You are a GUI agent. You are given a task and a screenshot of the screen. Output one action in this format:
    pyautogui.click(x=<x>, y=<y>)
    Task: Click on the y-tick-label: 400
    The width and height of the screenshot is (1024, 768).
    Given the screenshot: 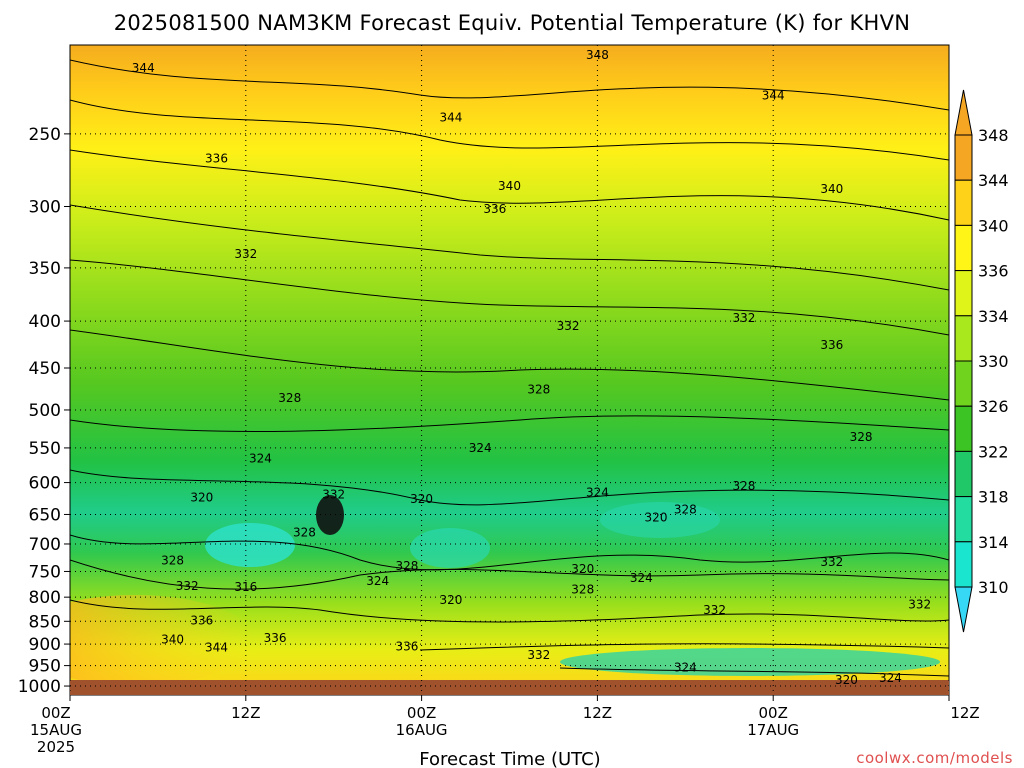 What is the action you would take?
    pyautogui.click(x=45, y=322)
    